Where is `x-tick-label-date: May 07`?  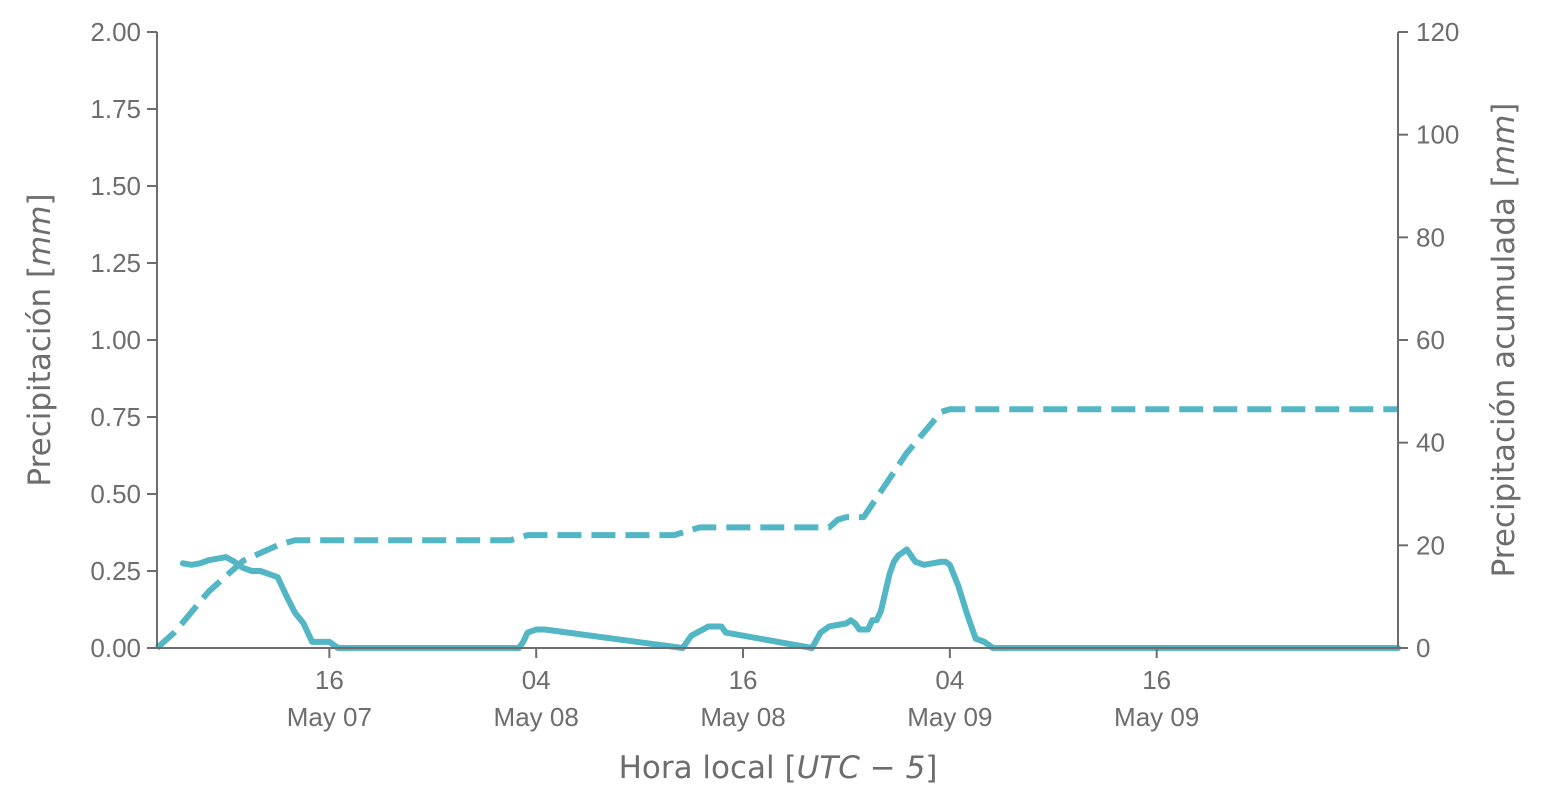 x-tick-label-date: May 07 is located at coordinates (329, 717).